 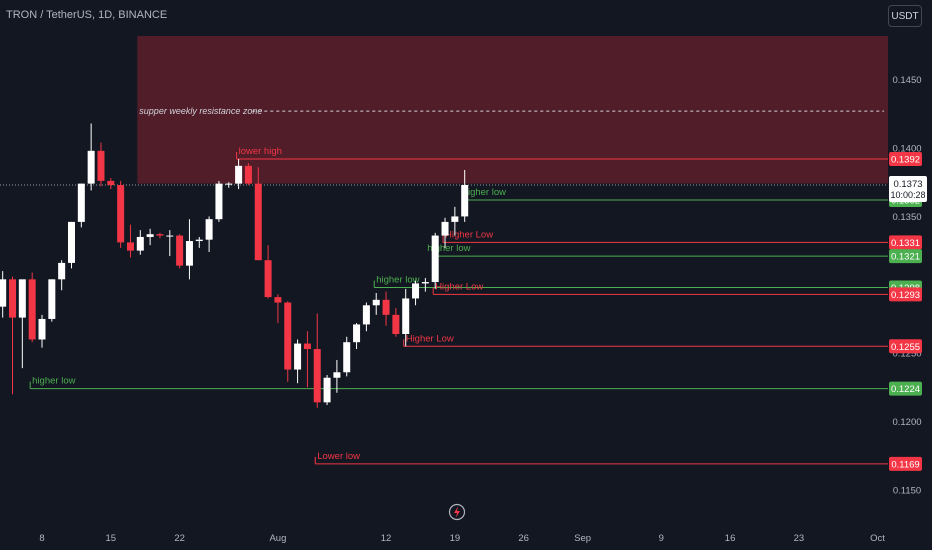 What do you see at coordinates (53, 381) in the screenshot?
I see `level-label-0.1224: higher low` at bounding box center [53, 381].